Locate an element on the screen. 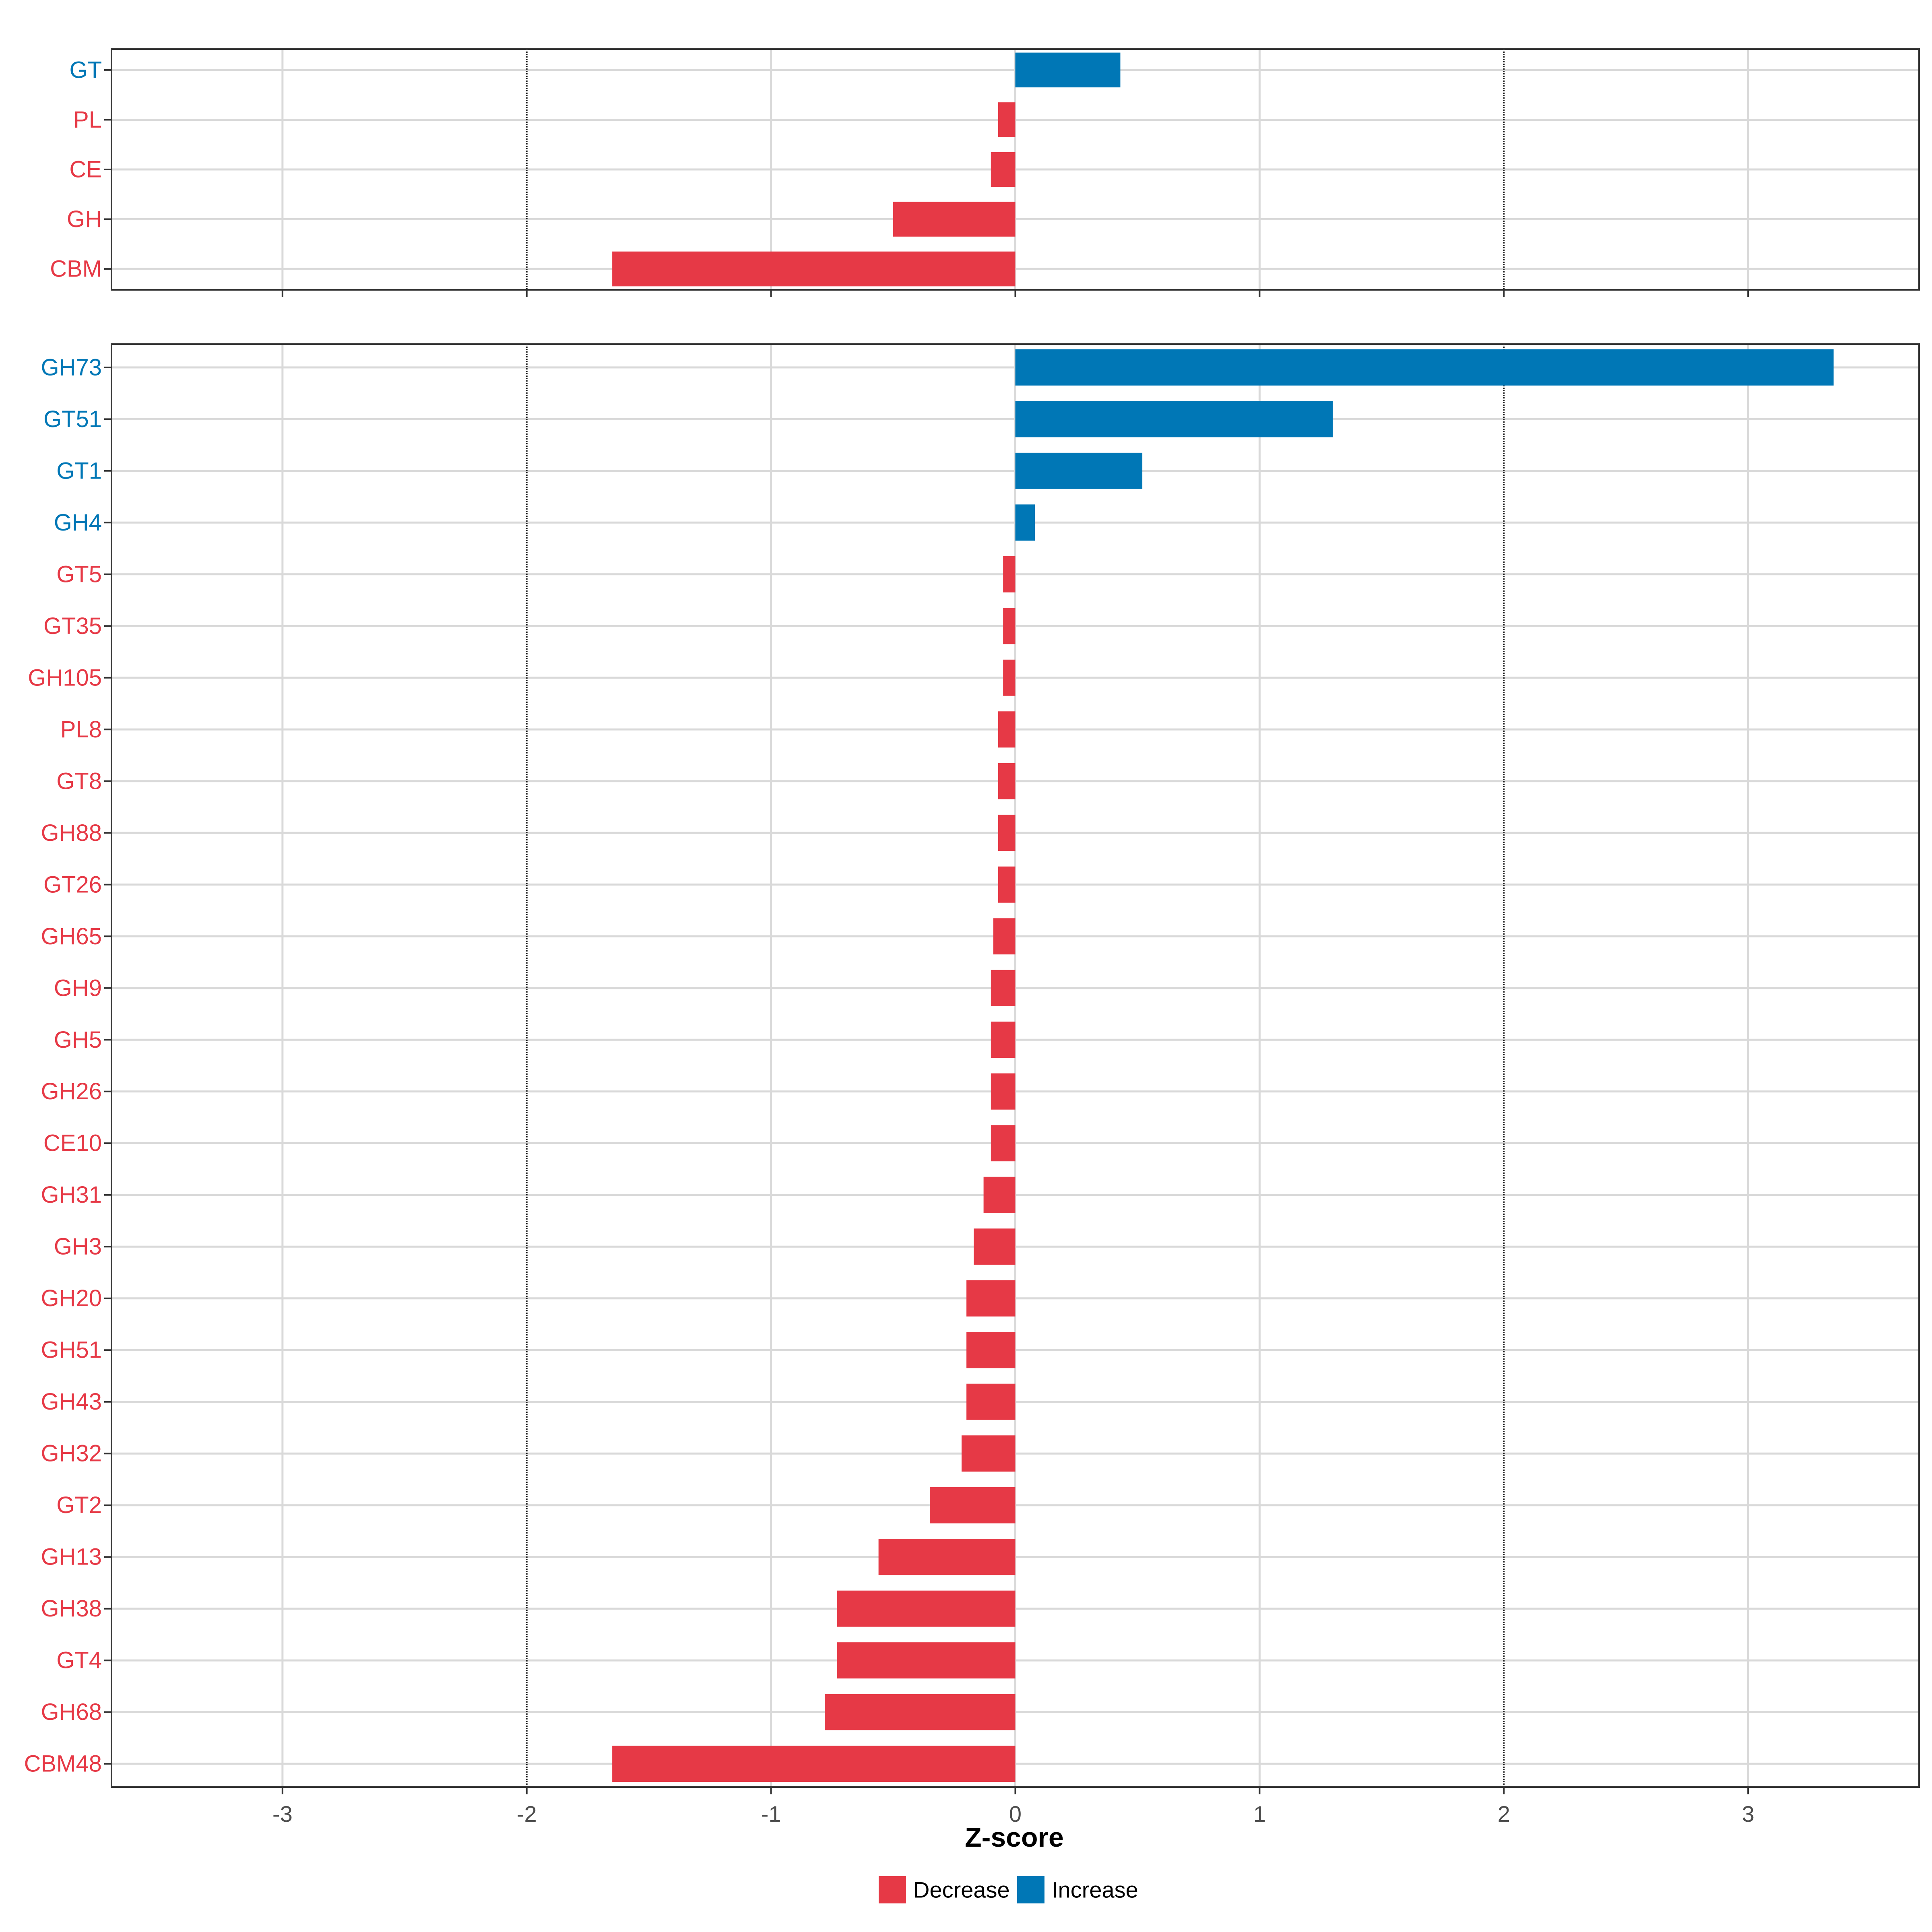 The width and height of the screenshot is (1932, 1932). category-label: GH38 is located at coordinates (71, 1609).